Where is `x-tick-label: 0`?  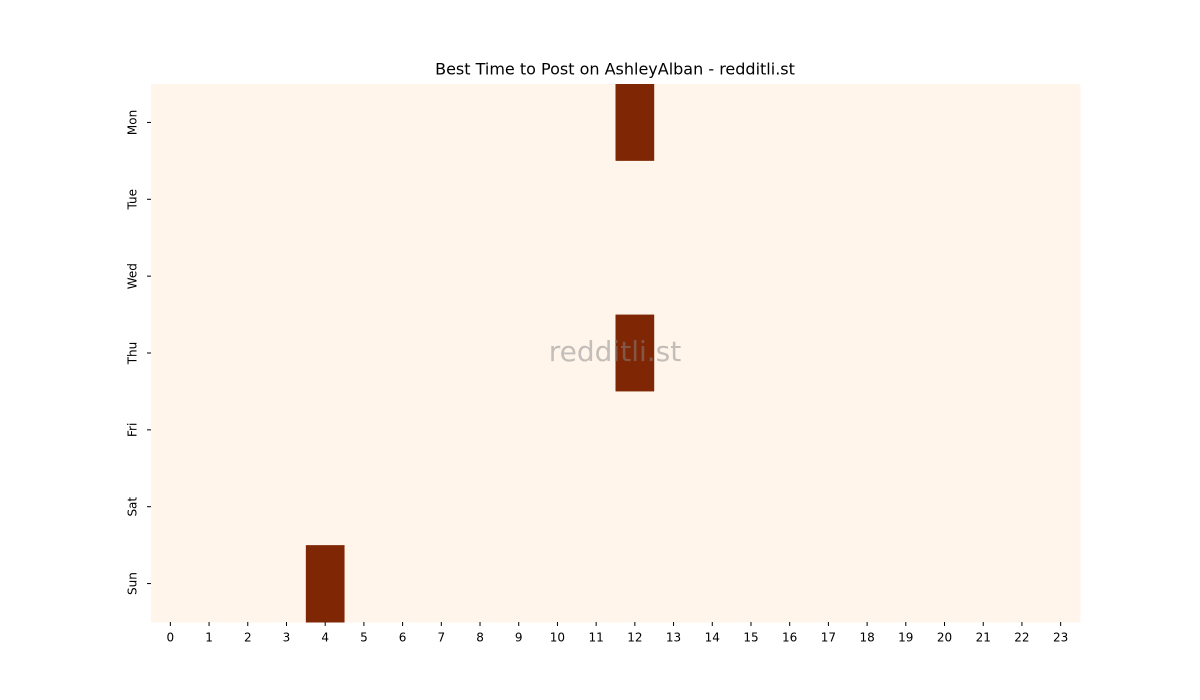 x-tick-label: 0 is located at coordinates (171, 638).